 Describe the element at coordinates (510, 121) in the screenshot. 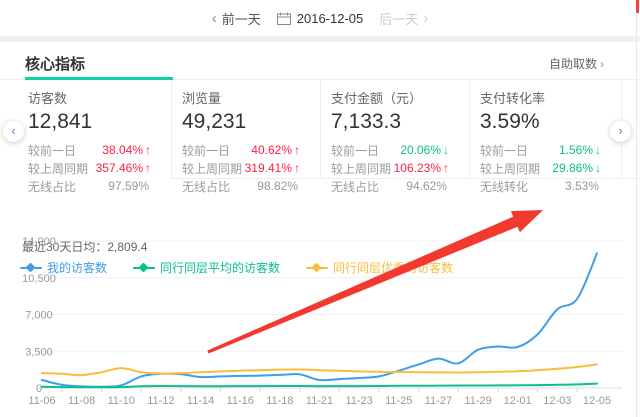

I see `metric-value: 3.59%` at that location.